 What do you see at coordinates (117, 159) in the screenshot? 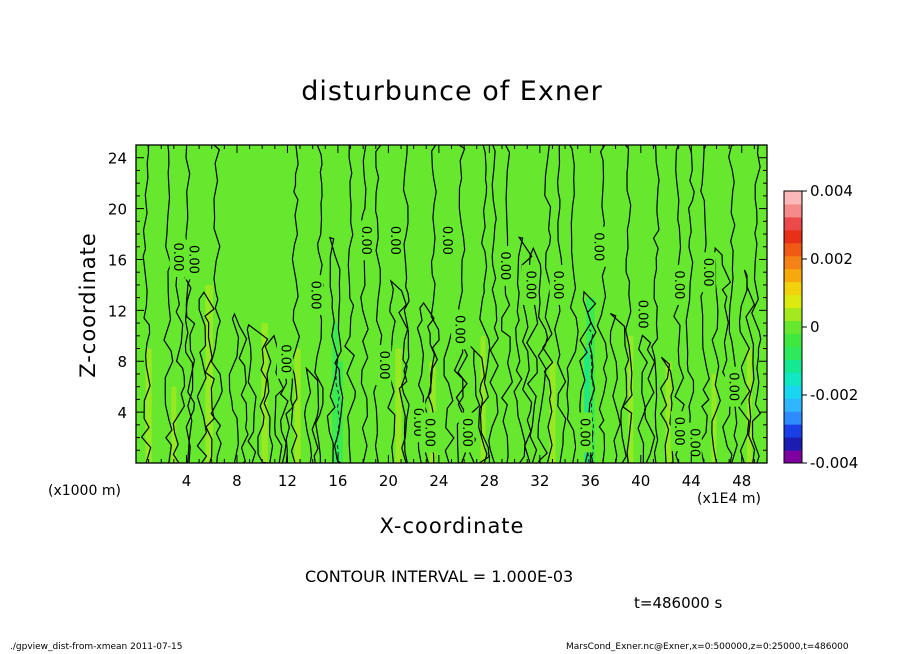
I see `y-tick-label: 24` at bounding box center [117, 159].